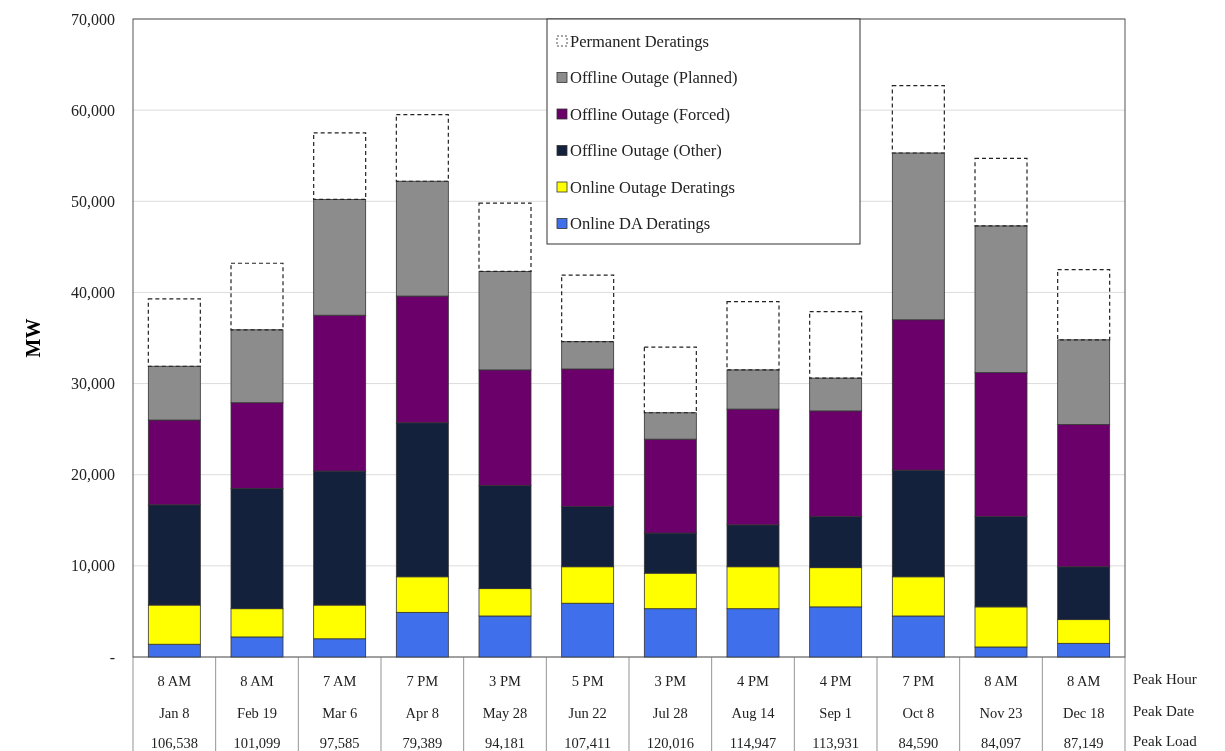 The image size is (1225, 751). I want to click on legend-label: Offline Outage (Other), so click(646, 151).